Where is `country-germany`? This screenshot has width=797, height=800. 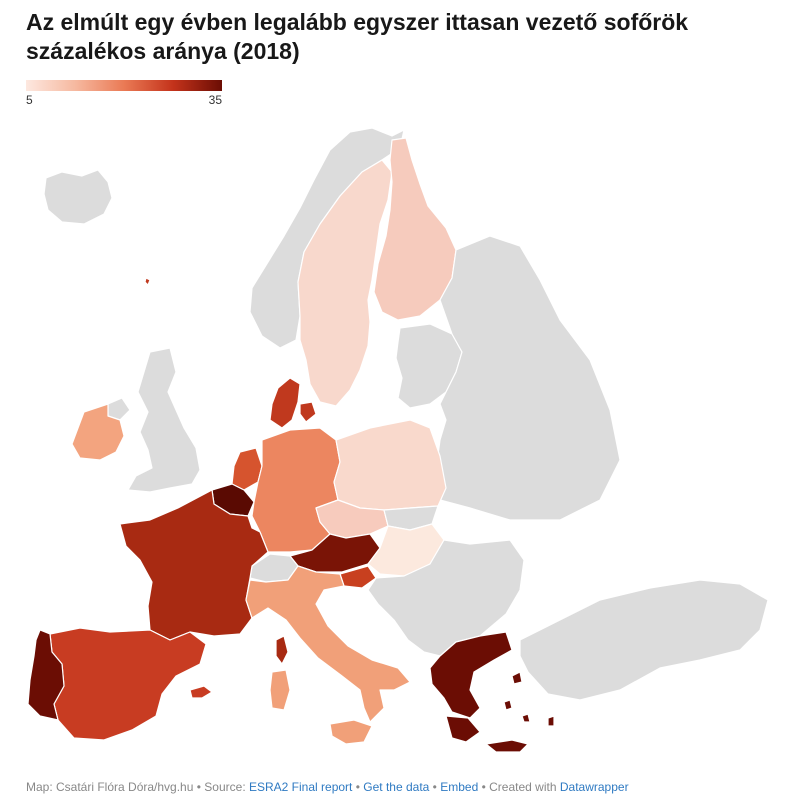 country-germany is located at coordinates (296, 490).